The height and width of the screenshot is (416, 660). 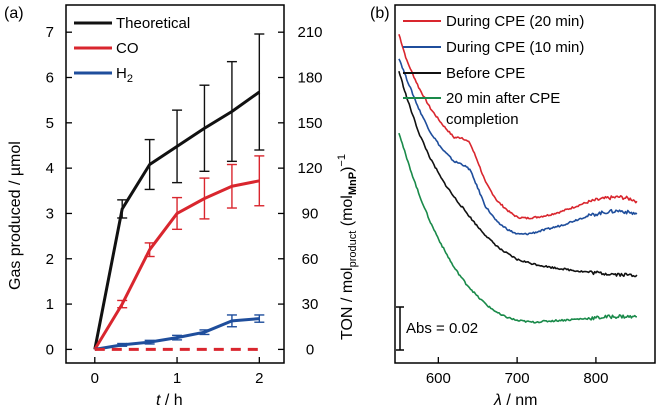 I want to click on ylr-sub1: product, so click(x=353, y=249).